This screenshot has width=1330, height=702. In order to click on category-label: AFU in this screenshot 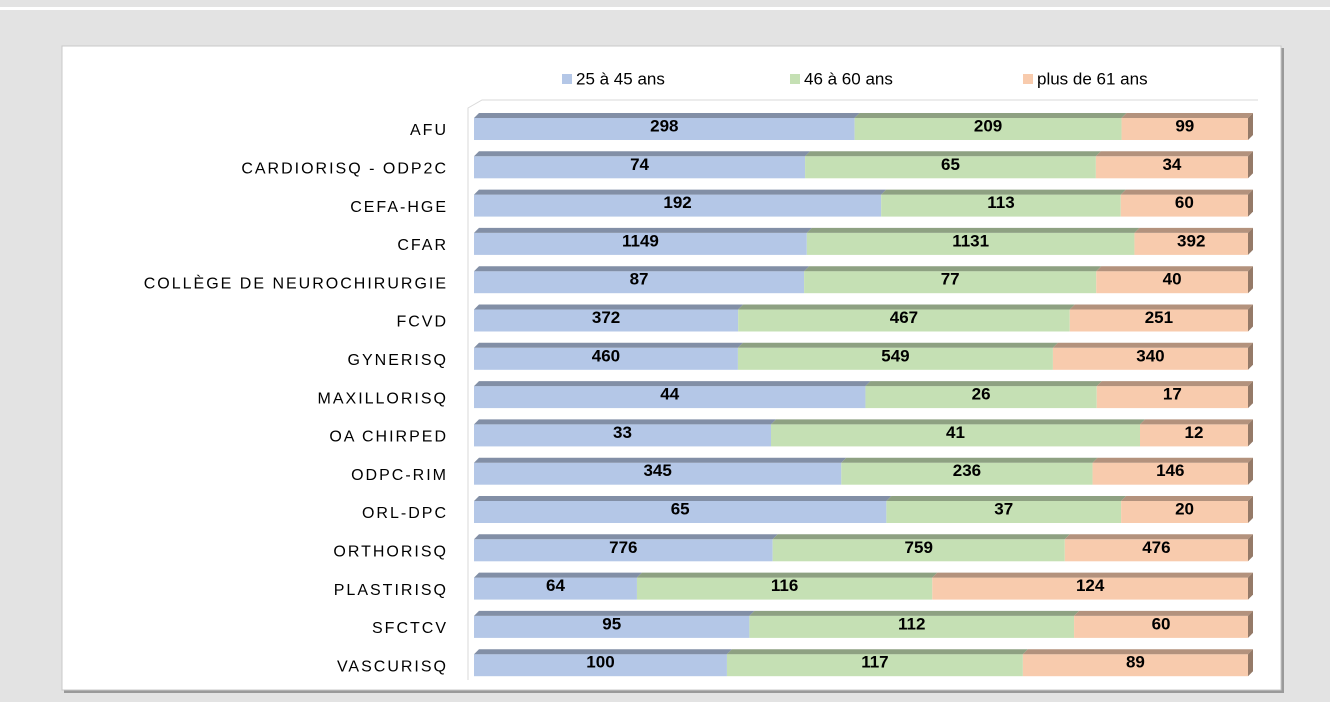, I will do `click(429, 130)`.